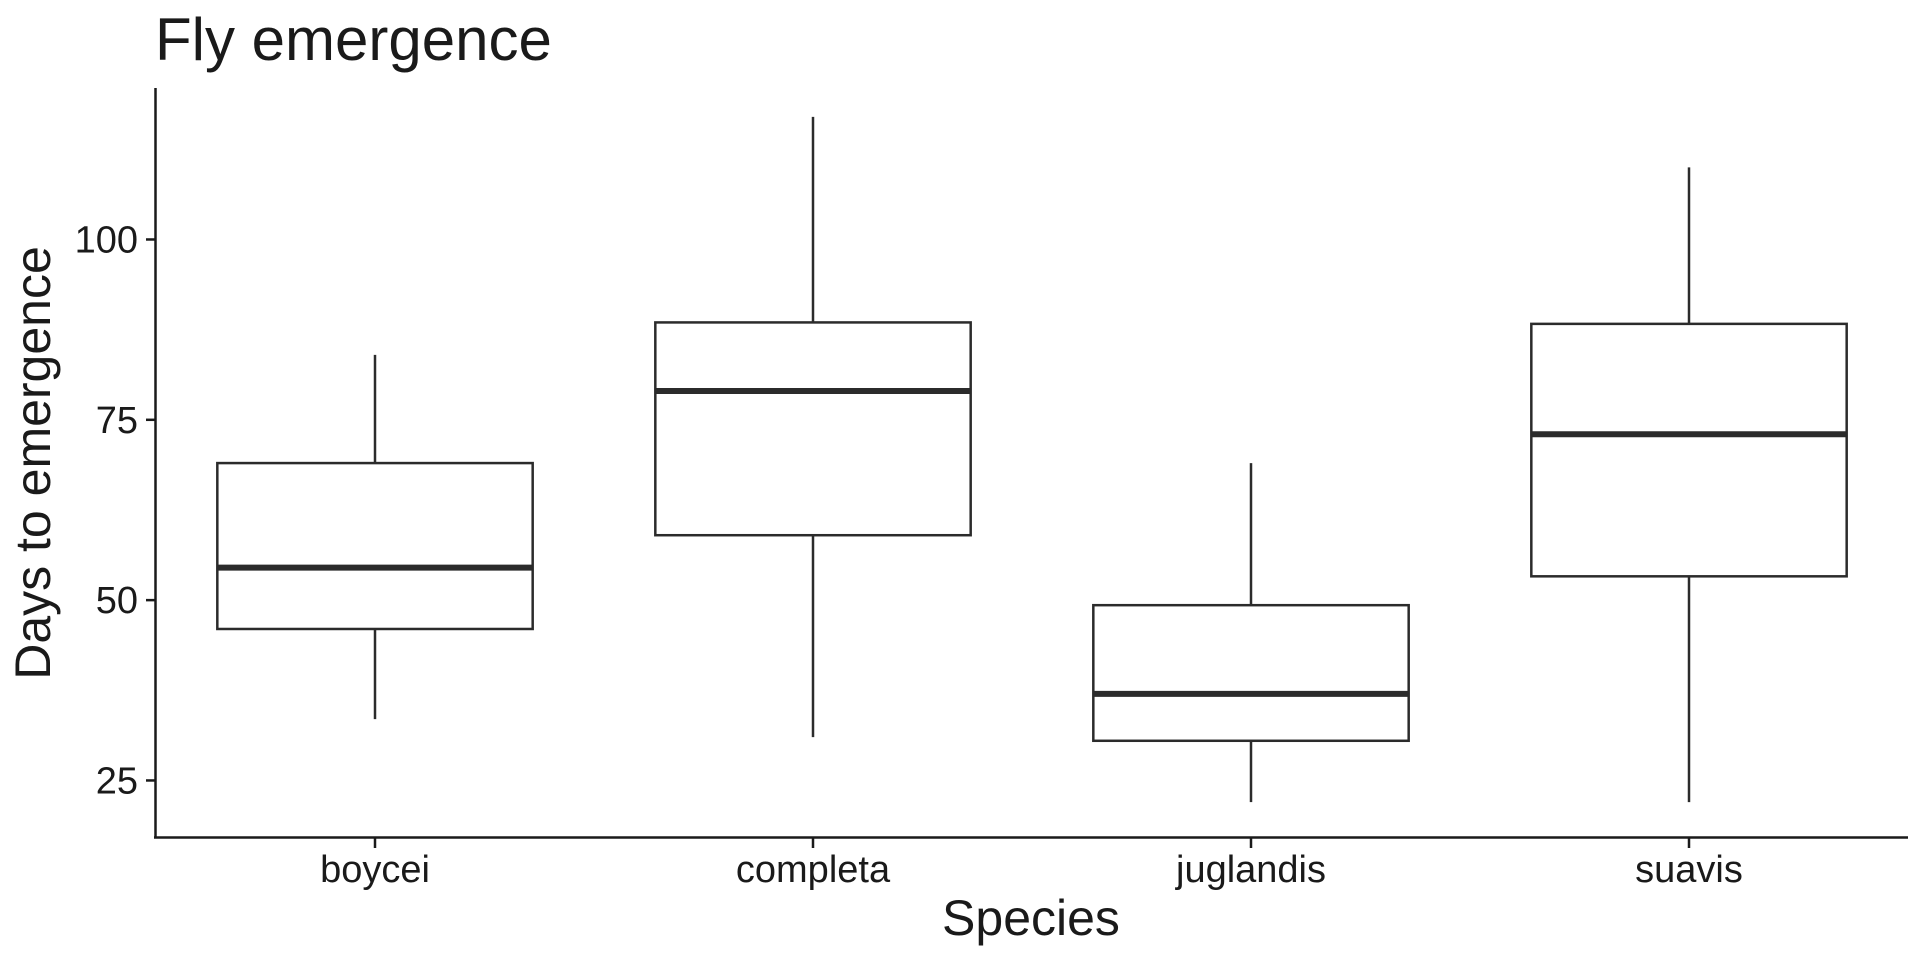 This screenshot has width=1920, height=960. I want to click on y-tick-label: 100, so click(106, 240).